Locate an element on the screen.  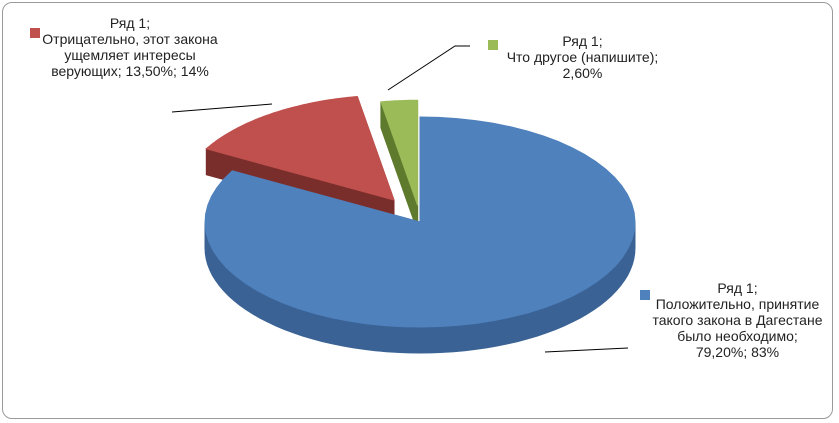
category: Что другое (напишите) is located at coordinates (580, 57).